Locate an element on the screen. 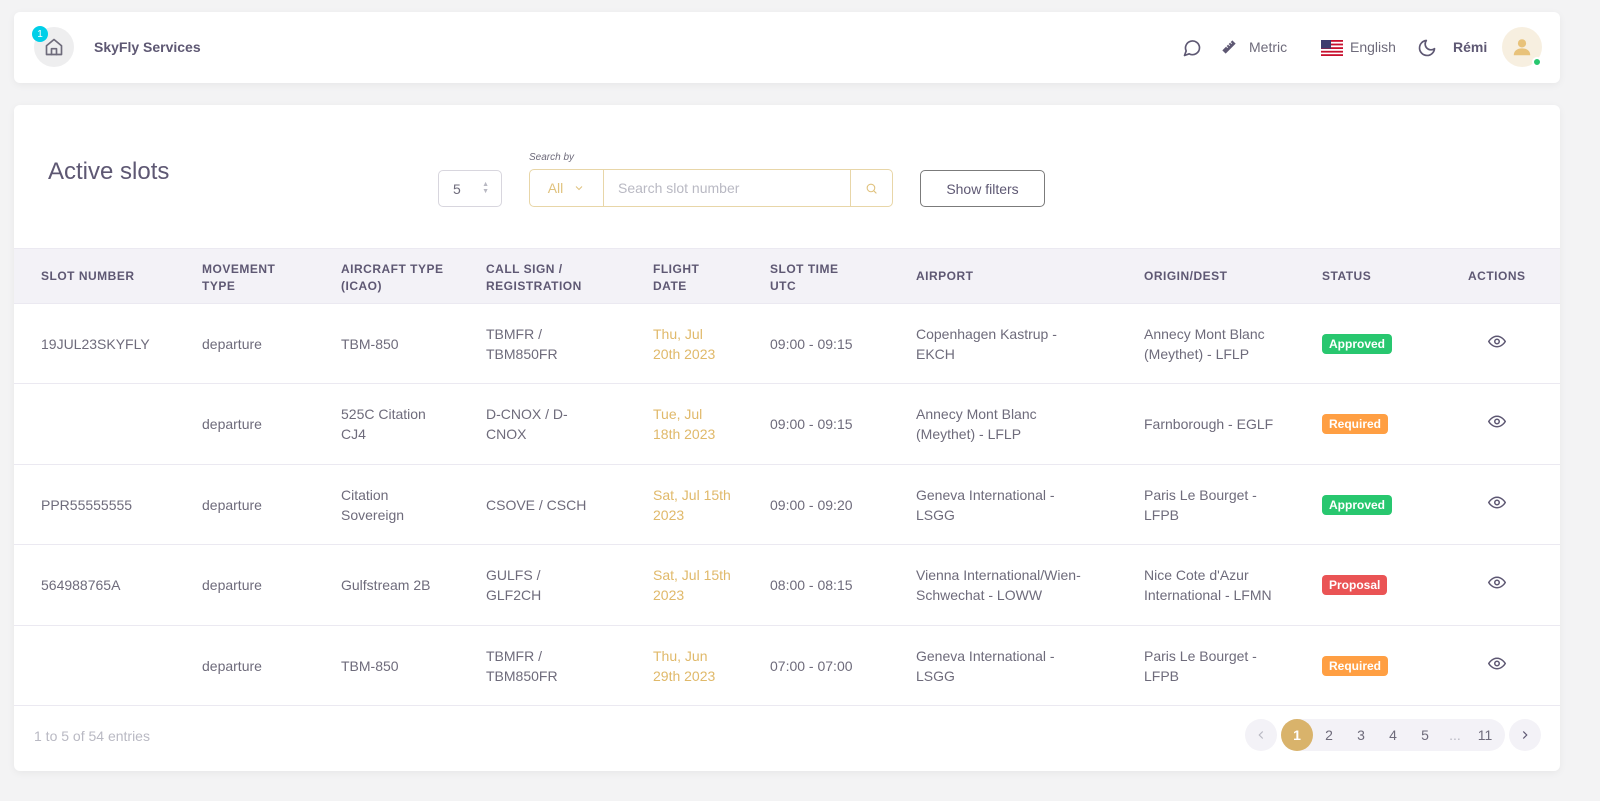 This screenshot has width=1600, height=801. pagination: 1 2 3 4 5... 11 is located at coordinates (1393, 735).